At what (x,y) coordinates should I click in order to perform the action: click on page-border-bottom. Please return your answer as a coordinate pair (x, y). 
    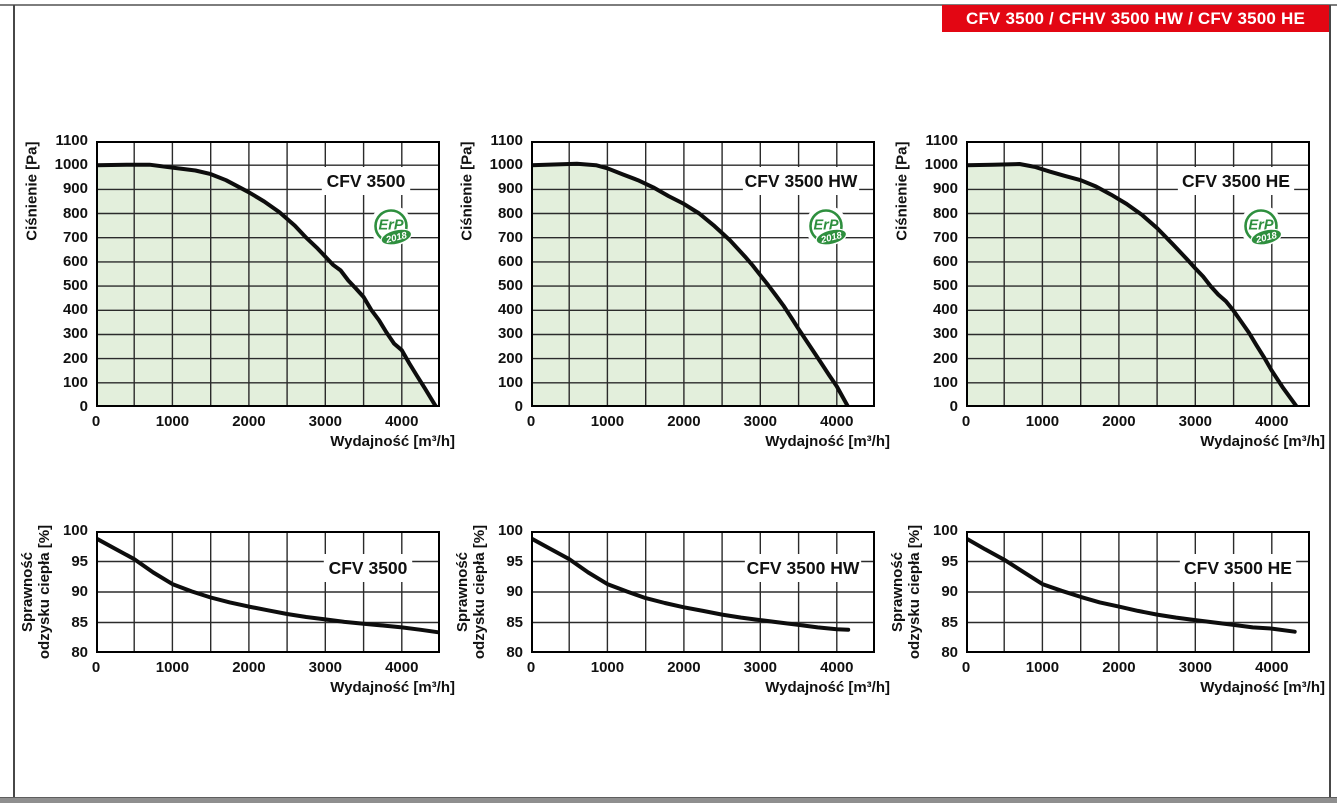
    Looking at the image, I should click on (668, 800).